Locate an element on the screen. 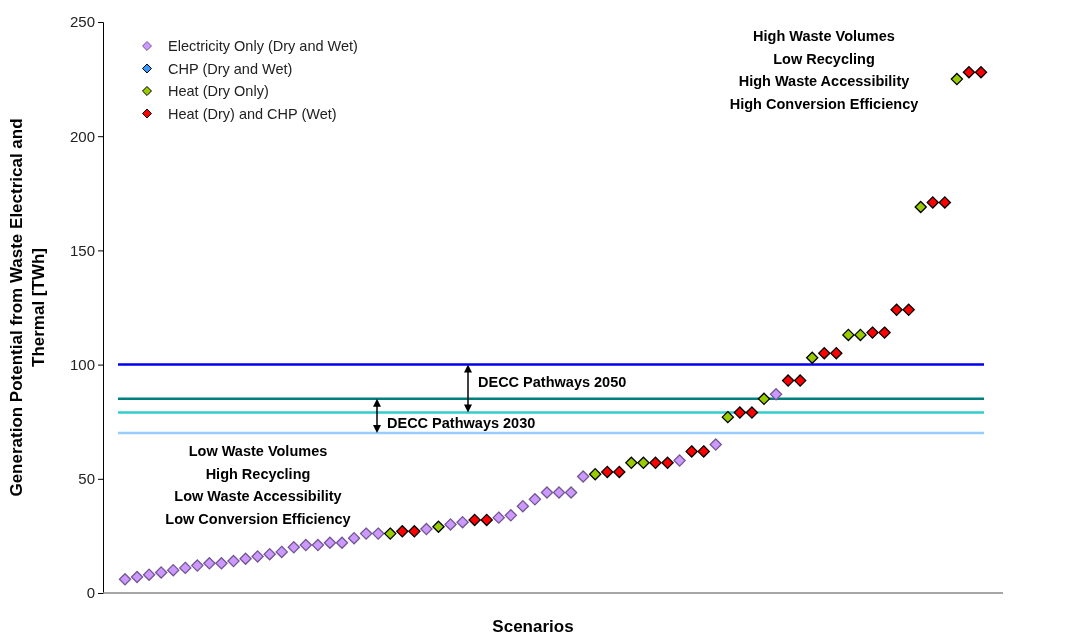 Image resolution: width=1071 pixels, height=639 pixels. y-tick-label: 50 is located at coordinates (86, 479).